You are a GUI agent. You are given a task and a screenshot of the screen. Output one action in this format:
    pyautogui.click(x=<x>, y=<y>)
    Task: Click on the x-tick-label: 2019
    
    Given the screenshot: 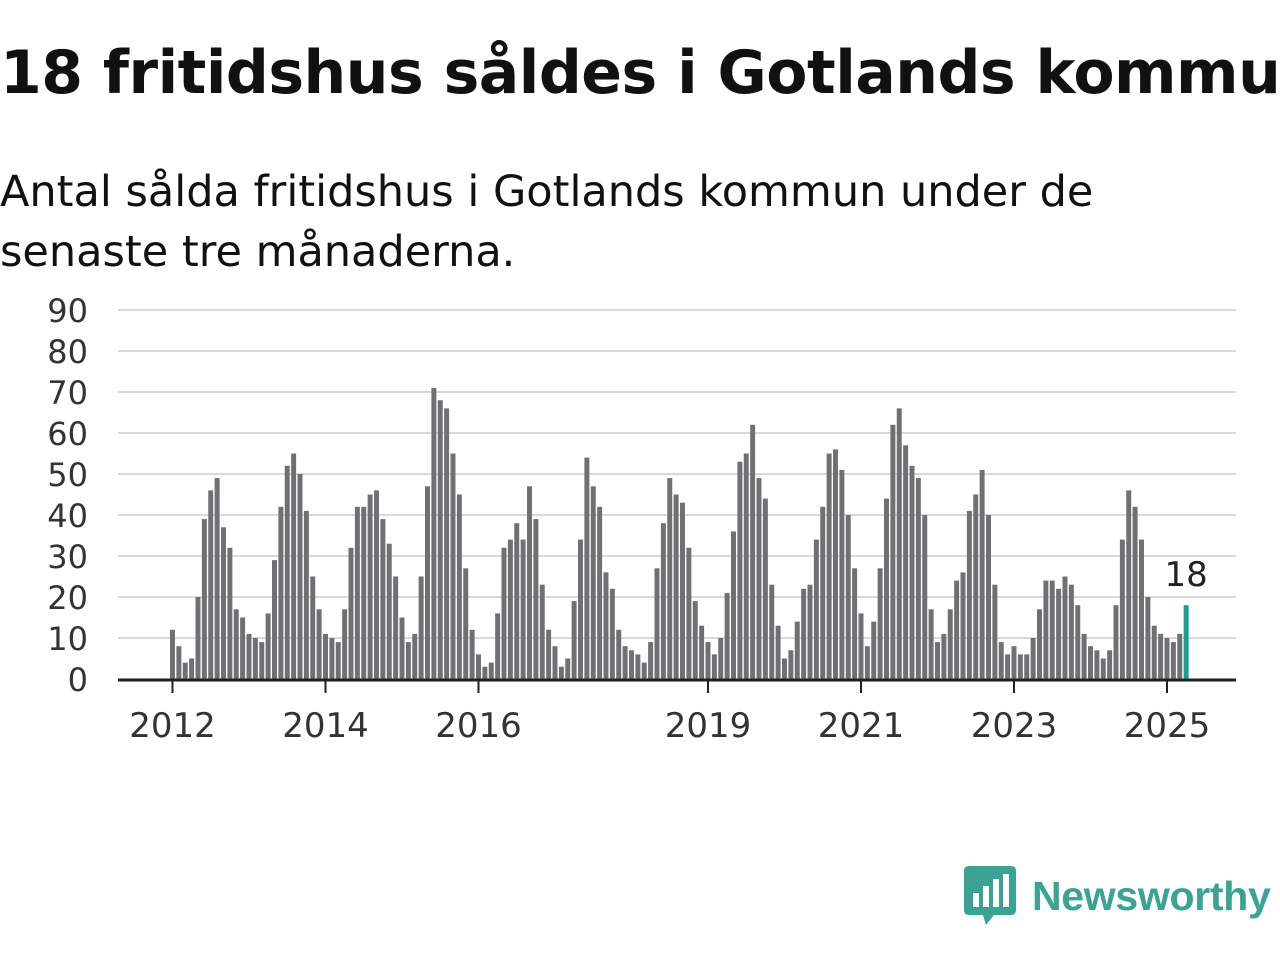 What is the action you would take?
    pyautogui.click(x=708, y=726)
    